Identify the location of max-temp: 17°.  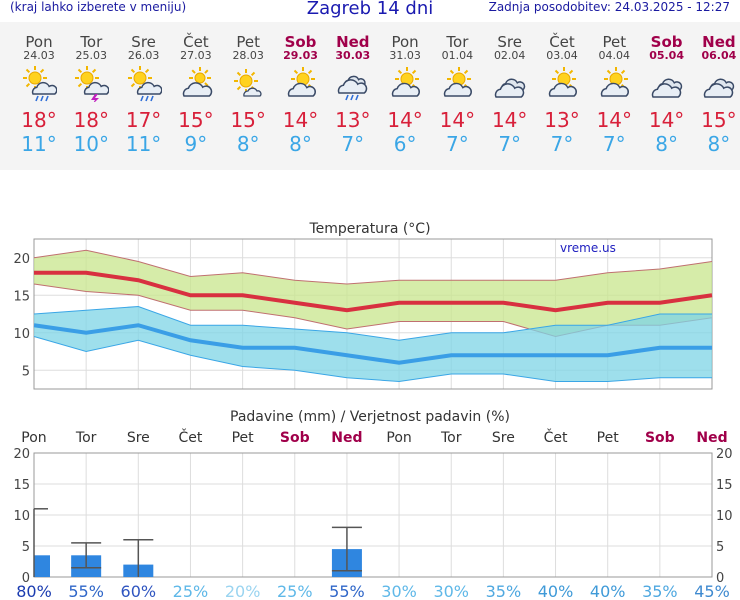
(143, 120).